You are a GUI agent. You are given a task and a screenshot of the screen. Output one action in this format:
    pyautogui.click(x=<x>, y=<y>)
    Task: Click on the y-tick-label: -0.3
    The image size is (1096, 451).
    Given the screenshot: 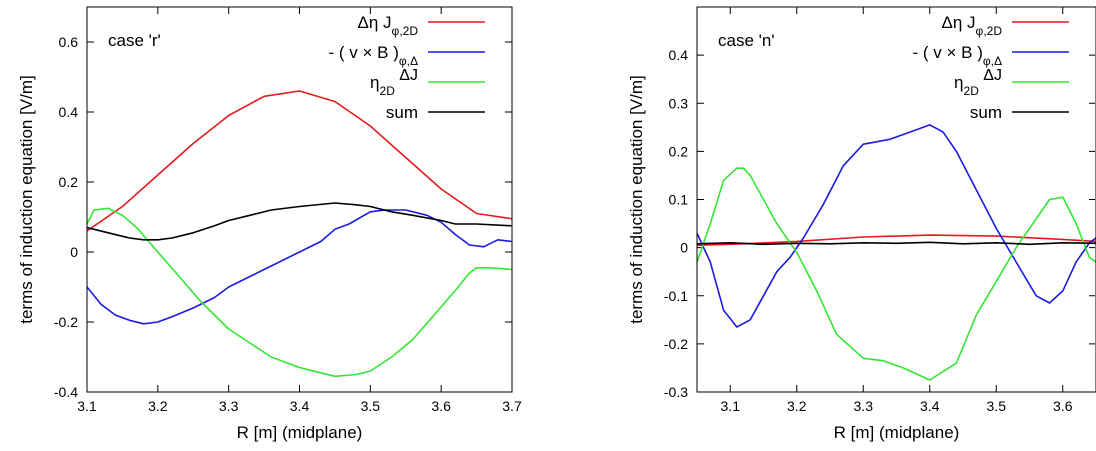 What is the action you would take?
    pyautogui.click(x=676, y=392)
    